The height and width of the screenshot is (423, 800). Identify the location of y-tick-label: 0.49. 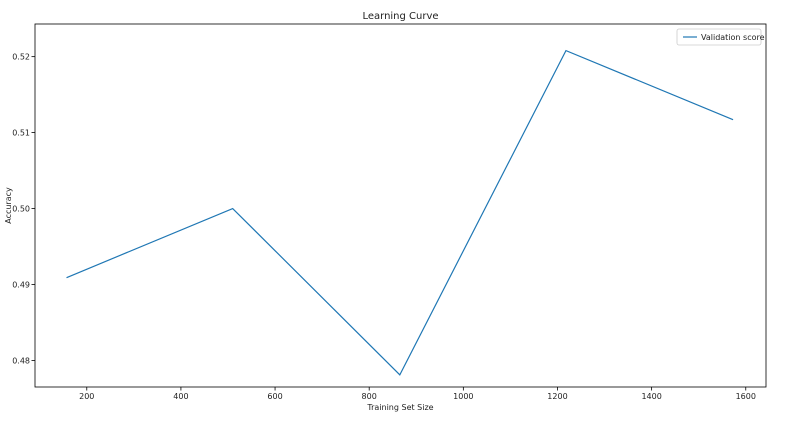
(21, 284).